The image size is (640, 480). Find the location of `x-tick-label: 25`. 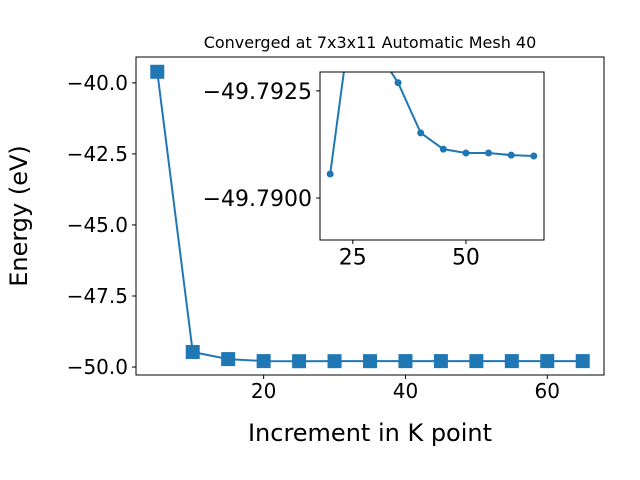

x-tick-label: 25 is located at coordinates (353, 258).